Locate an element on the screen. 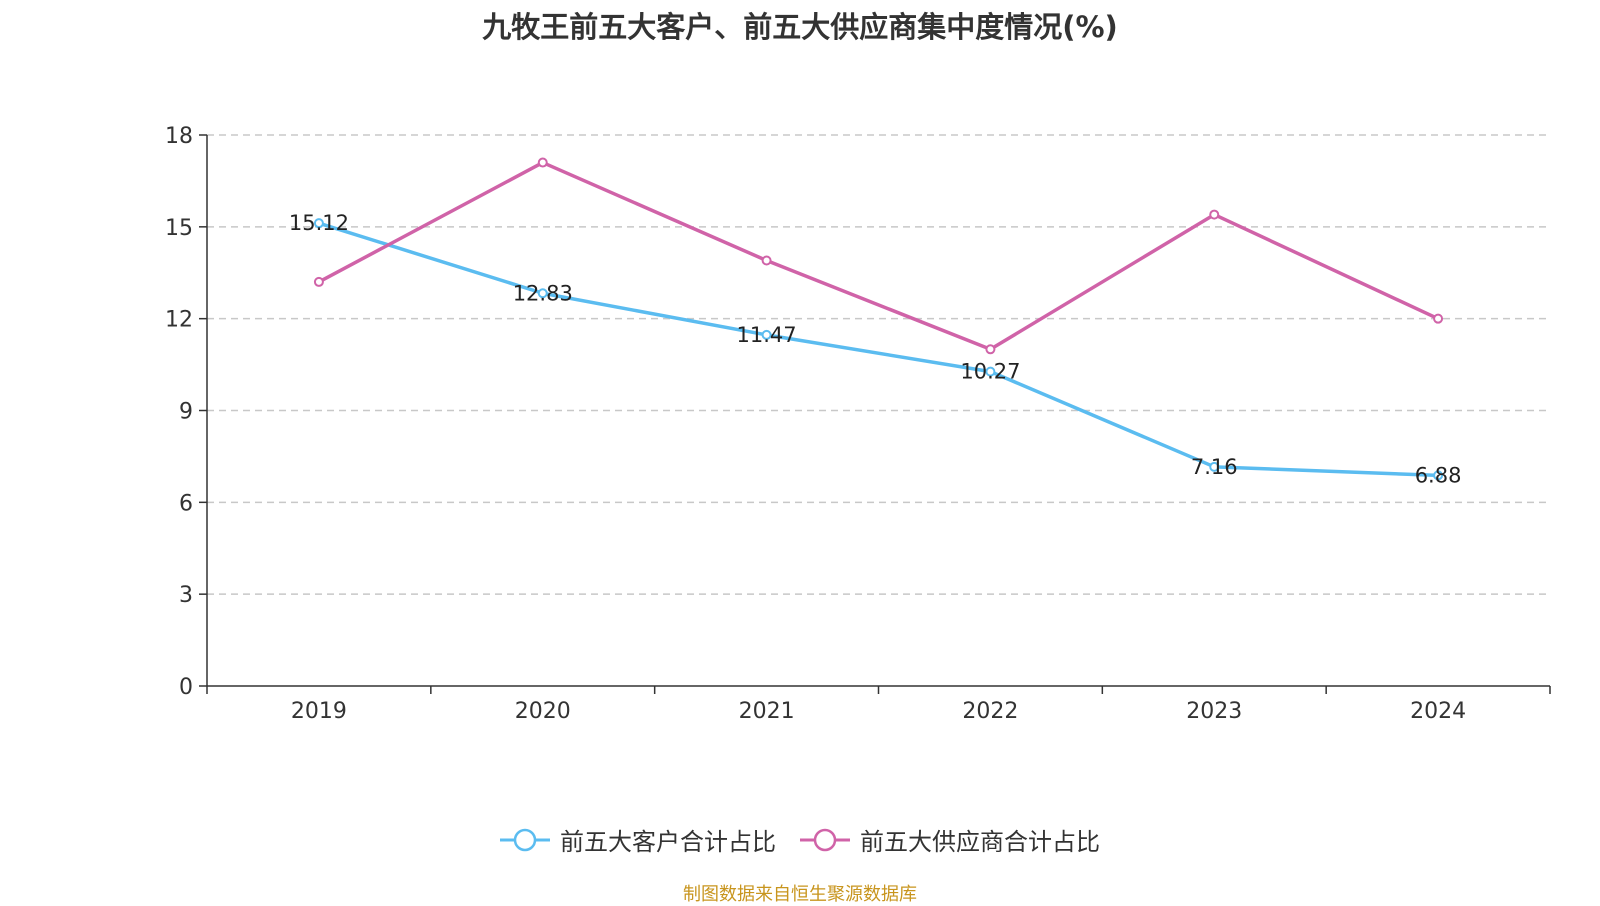  data-label: 7.16 is located at coordinates (1214, 467).